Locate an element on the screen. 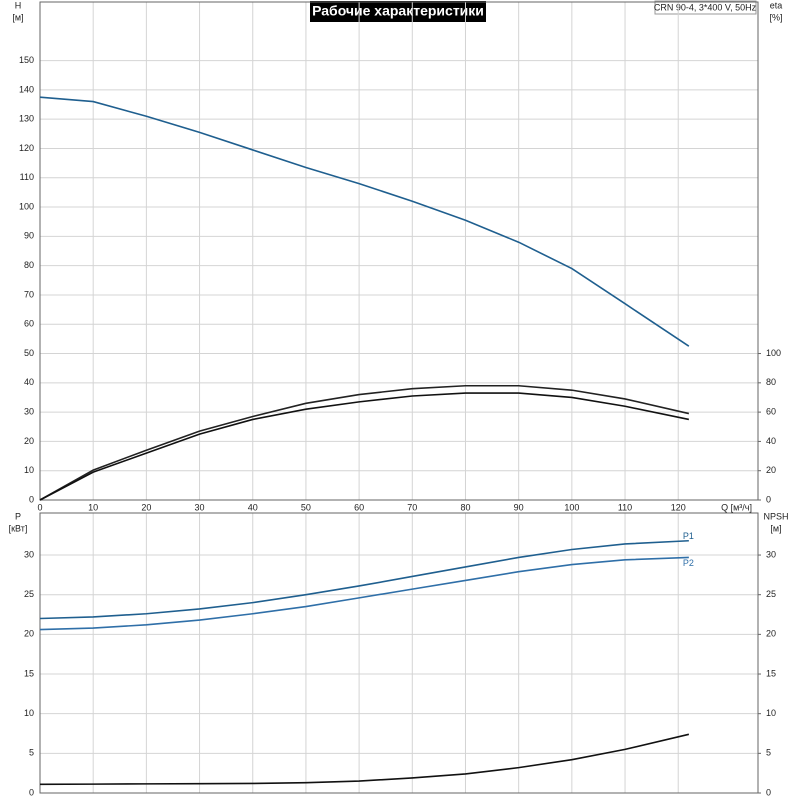 This screenshot has width=800, height=800. y2-tick-label: 100 is located at coordinates (773, 353).